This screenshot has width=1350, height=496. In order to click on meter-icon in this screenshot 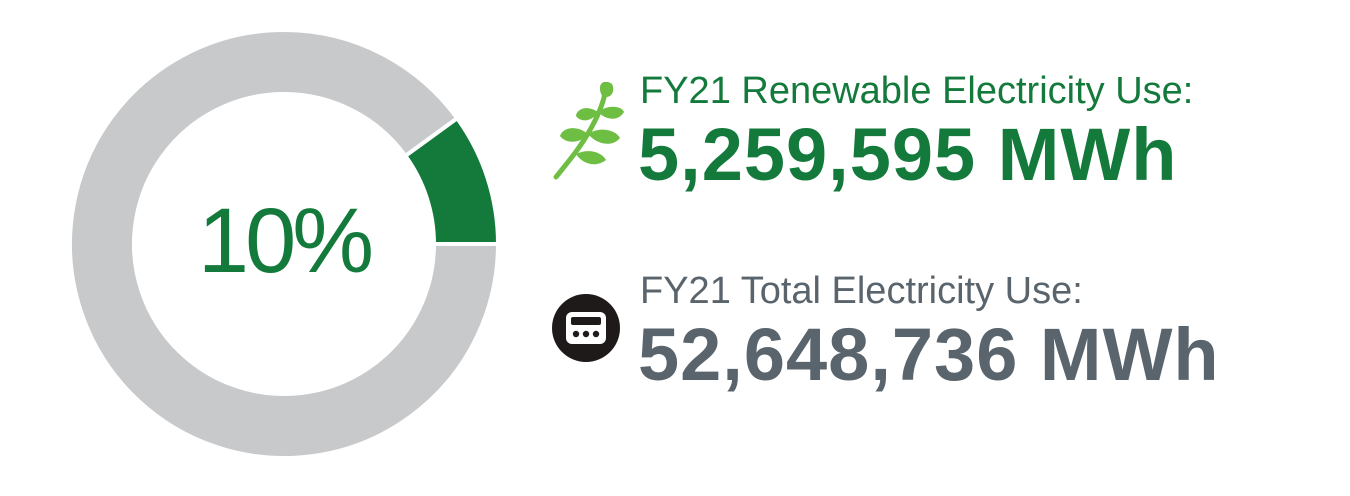, I will do `click(586, 328)`.